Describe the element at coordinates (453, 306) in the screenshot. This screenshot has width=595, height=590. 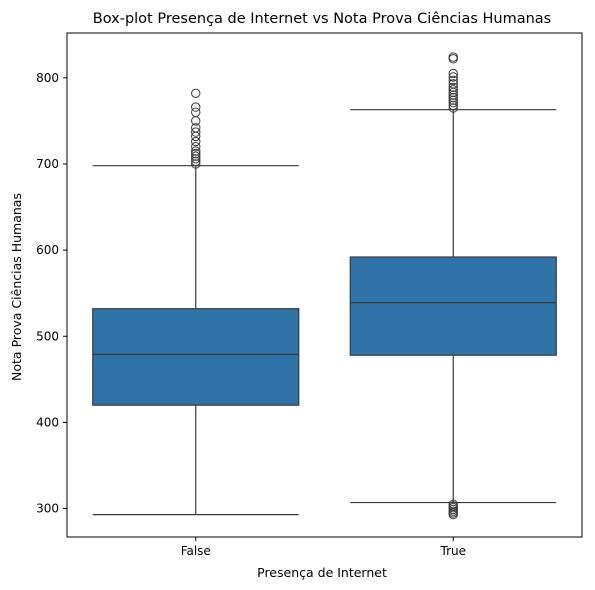
I see `box-true` at that location.